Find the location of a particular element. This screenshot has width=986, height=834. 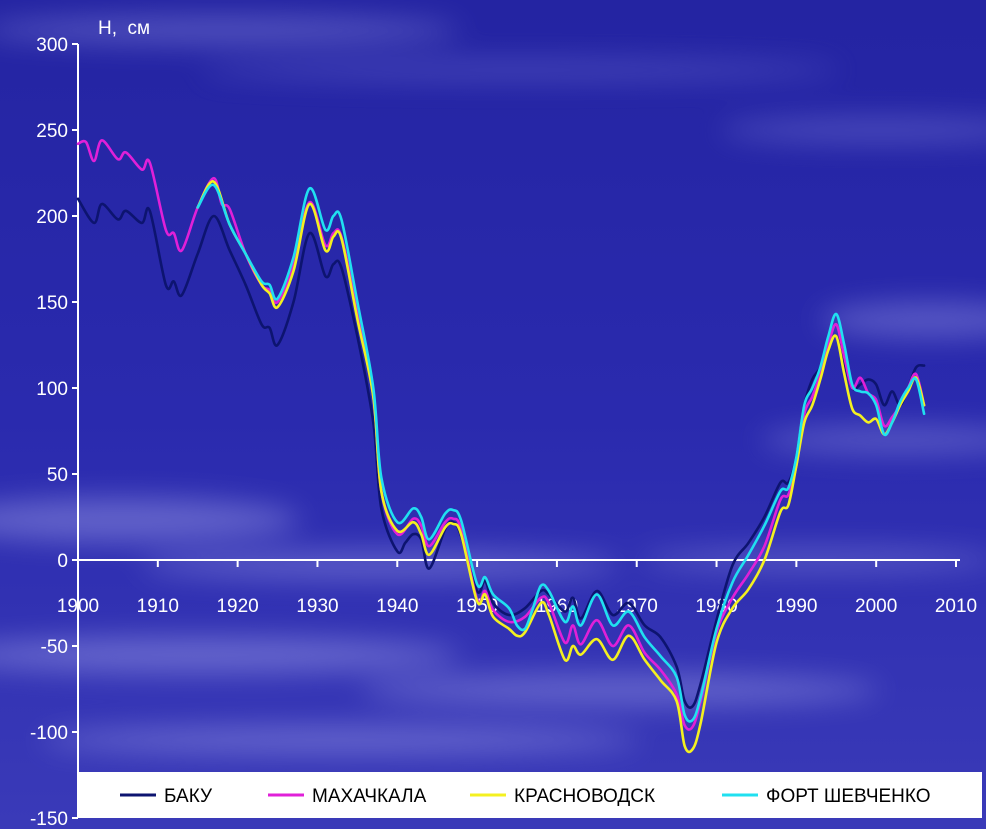

legend-box is located at coordinates (530, 795).